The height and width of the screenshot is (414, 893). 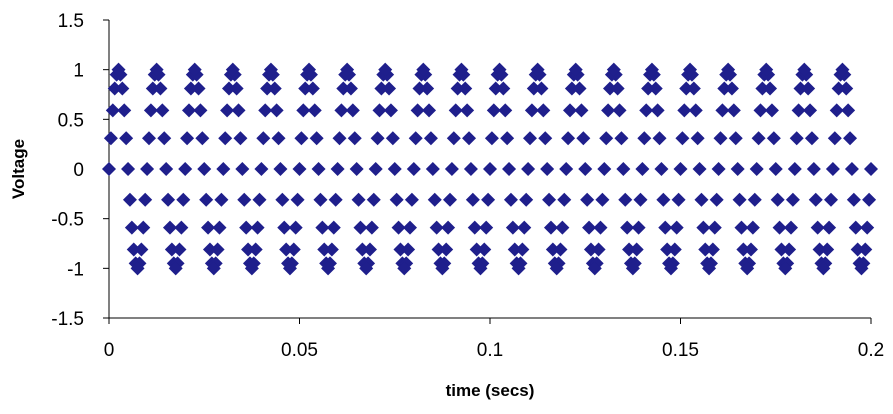 What do you see at coordinates (75, 269) in the screenshot?
I see `y-tick-label: -1` at bounding box center [75, 269].